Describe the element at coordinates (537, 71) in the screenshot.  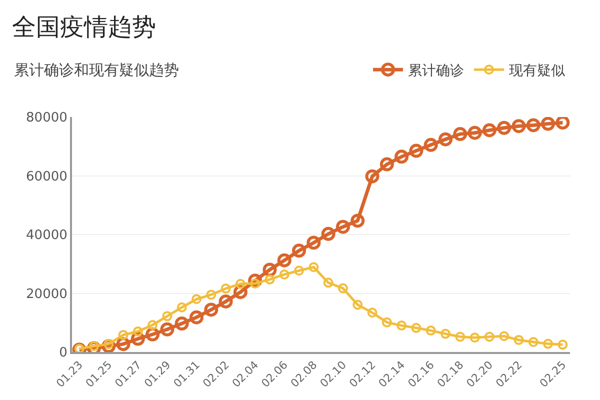
I see `legend-label: 现有疑似` at that location.